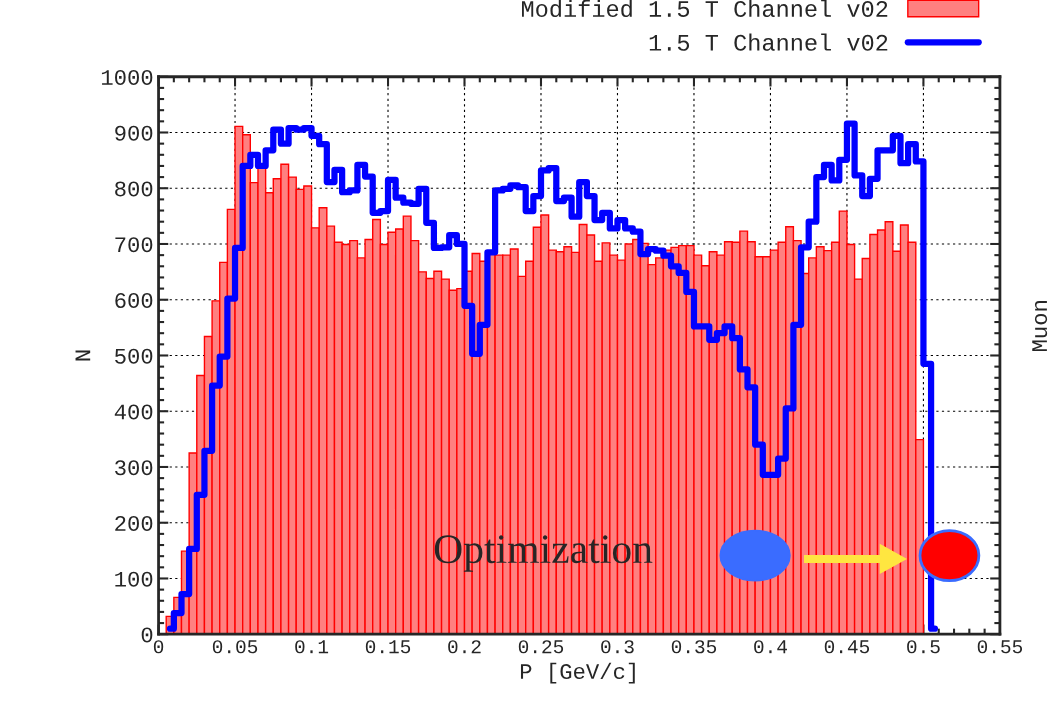  Describe the element at coordinates (134, 300) in the screenshot. I see `y-tick-label: 600` at that location.